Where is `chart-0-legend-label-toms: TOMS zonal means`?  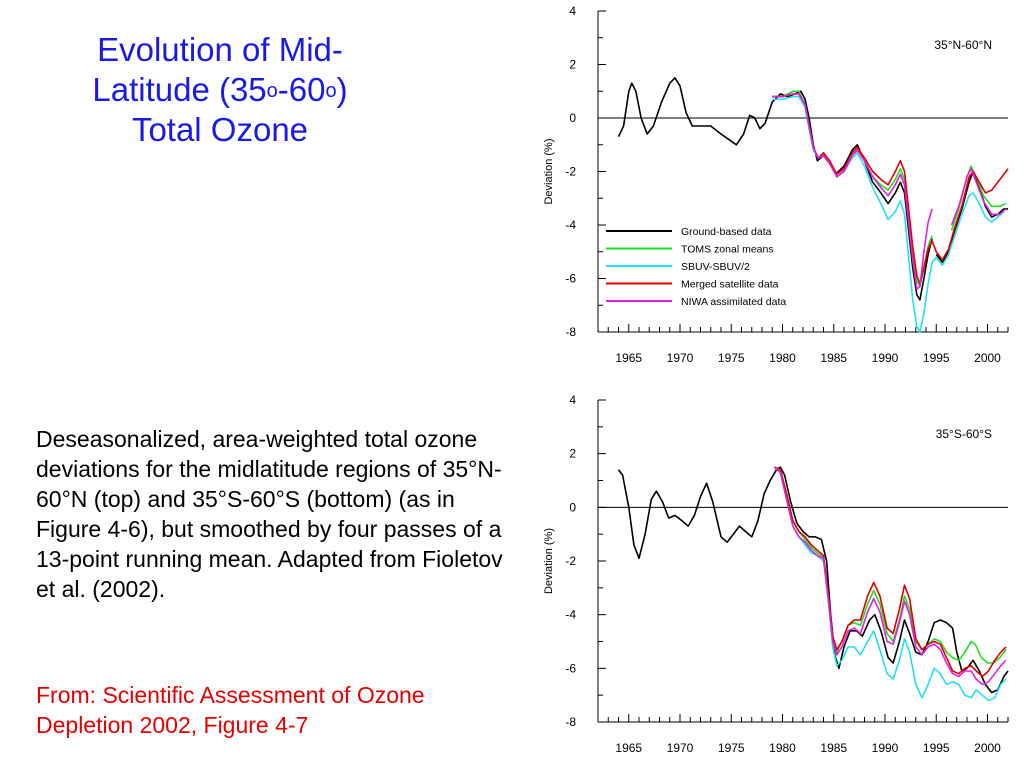 chart-0-legend-label-toms: TOMS zonal means is located at coordinates (727, 250).